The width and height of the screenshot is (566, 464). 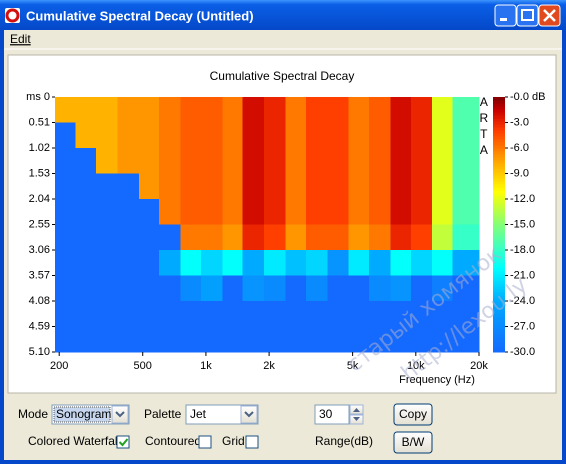 I want to click on colorbar-tick-label: -18.0, so click(x=522, y=250).